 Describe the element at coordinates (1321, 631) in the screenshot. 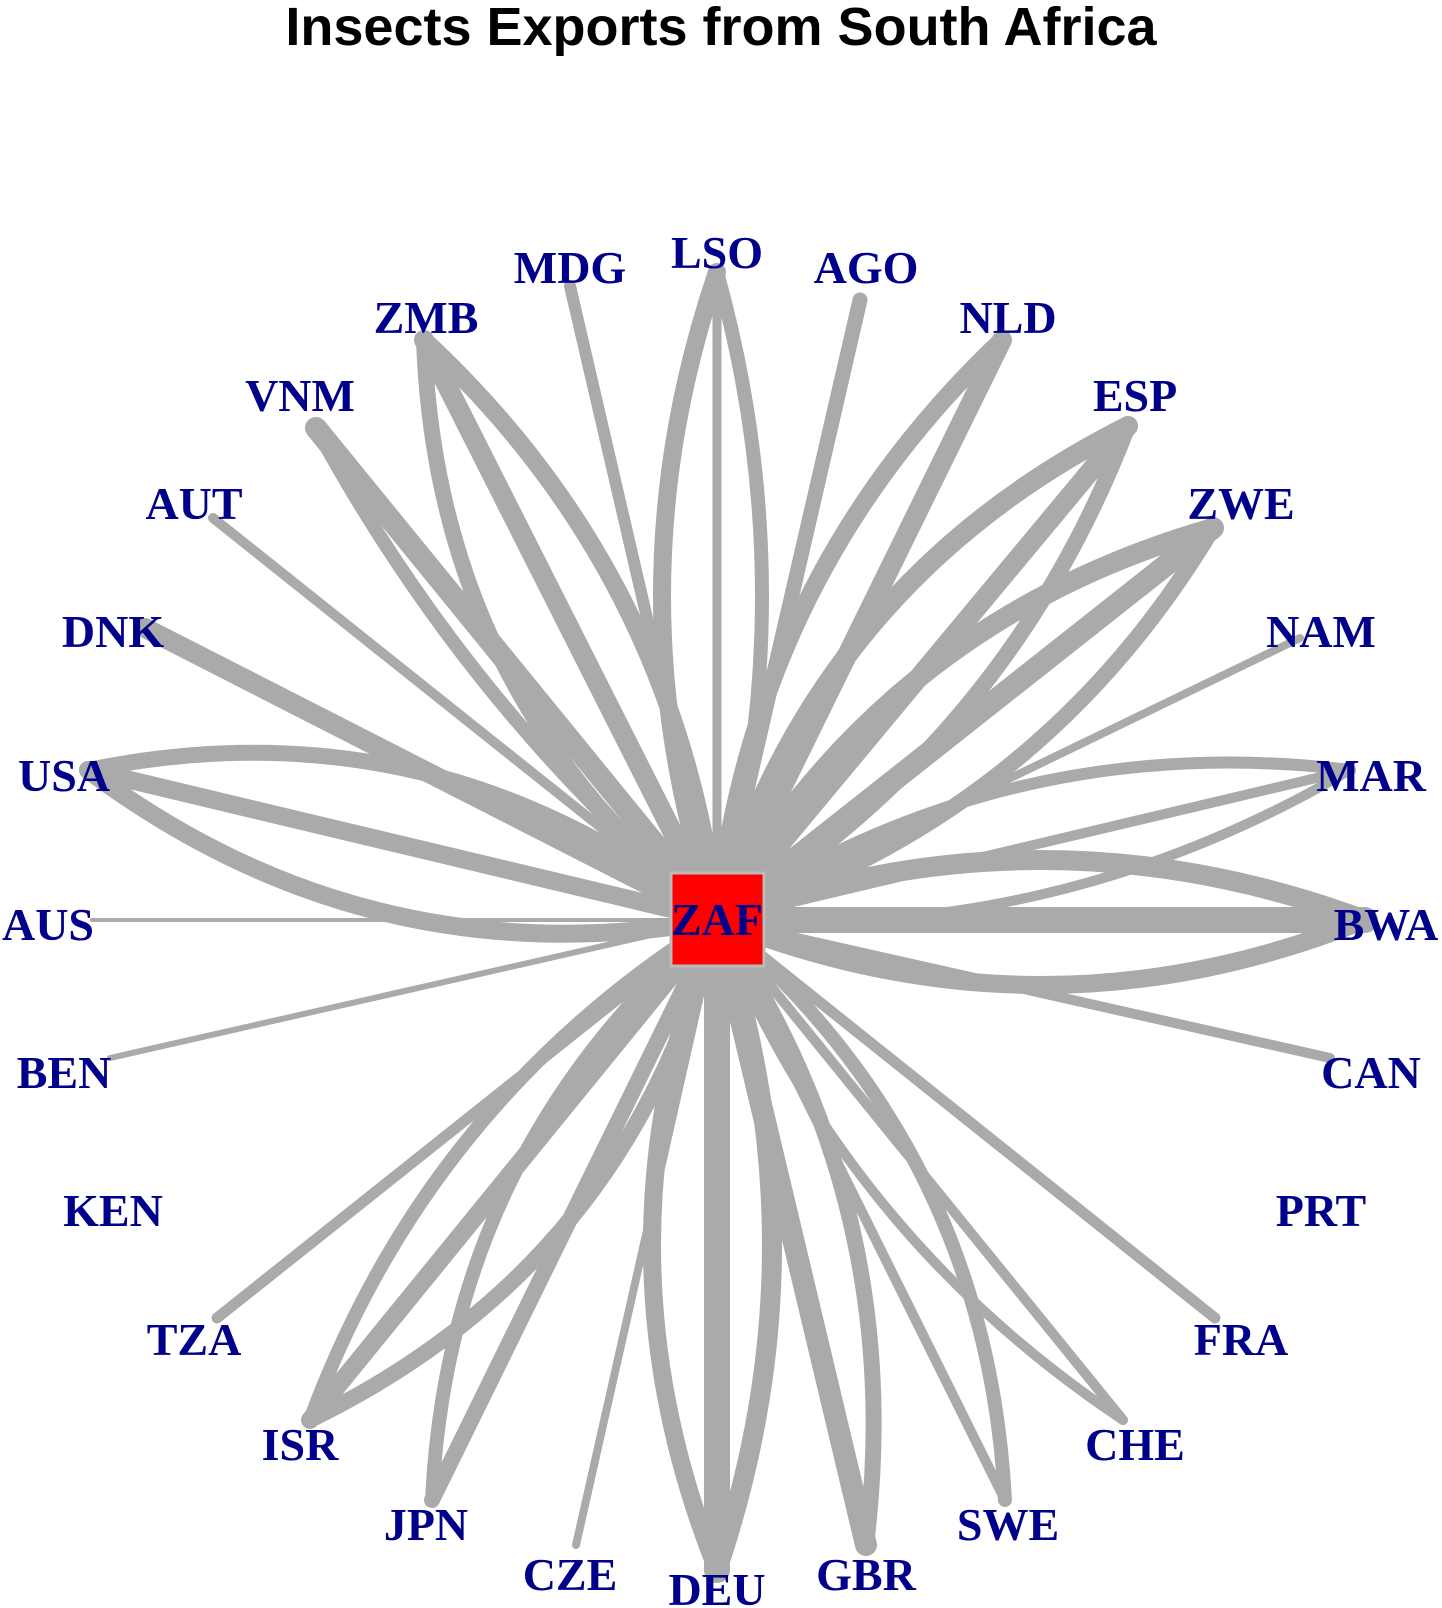

I see `node-label-nam: NAM` at that location.